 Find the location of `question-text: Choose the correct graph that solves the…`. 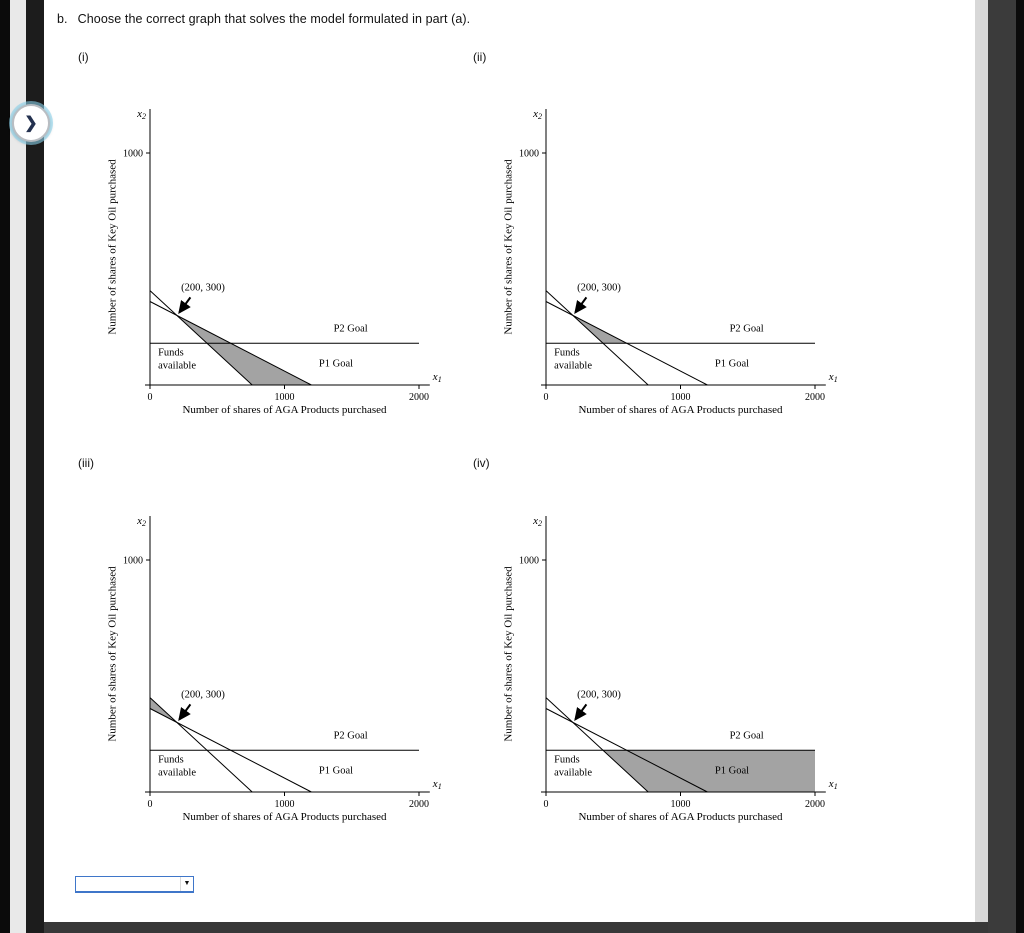

question-text: Choose the correct graph that solves the… is located at coordinates (274, 19).